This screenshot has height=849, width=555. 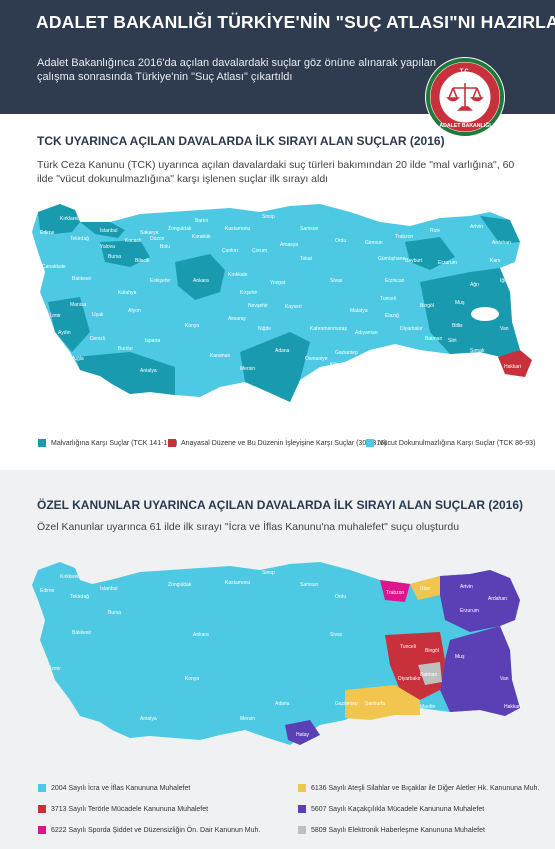 What do you see at coordinates (477, 351) in the screenshot?
I see `label-sirnak: Şırnak` at bounding box center [477, 351].